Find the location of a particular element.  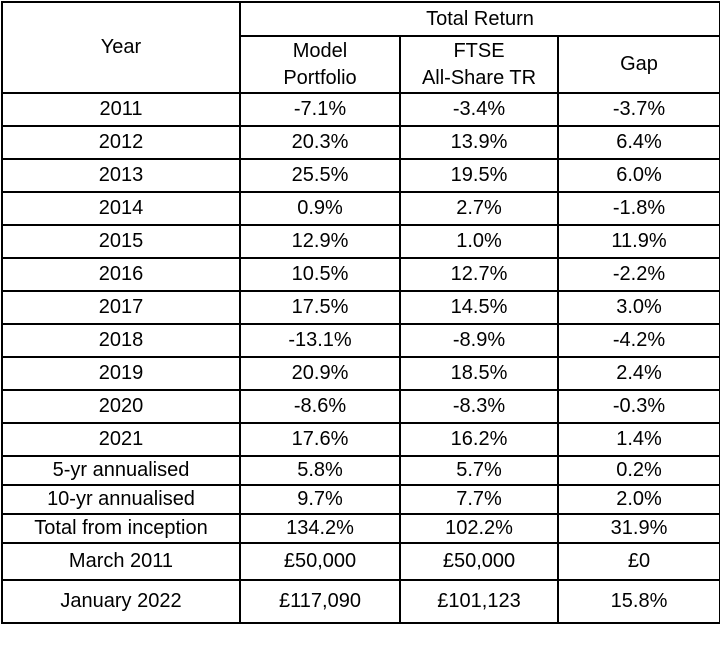

row-label: 2016 is located at coordinates (121, 274).